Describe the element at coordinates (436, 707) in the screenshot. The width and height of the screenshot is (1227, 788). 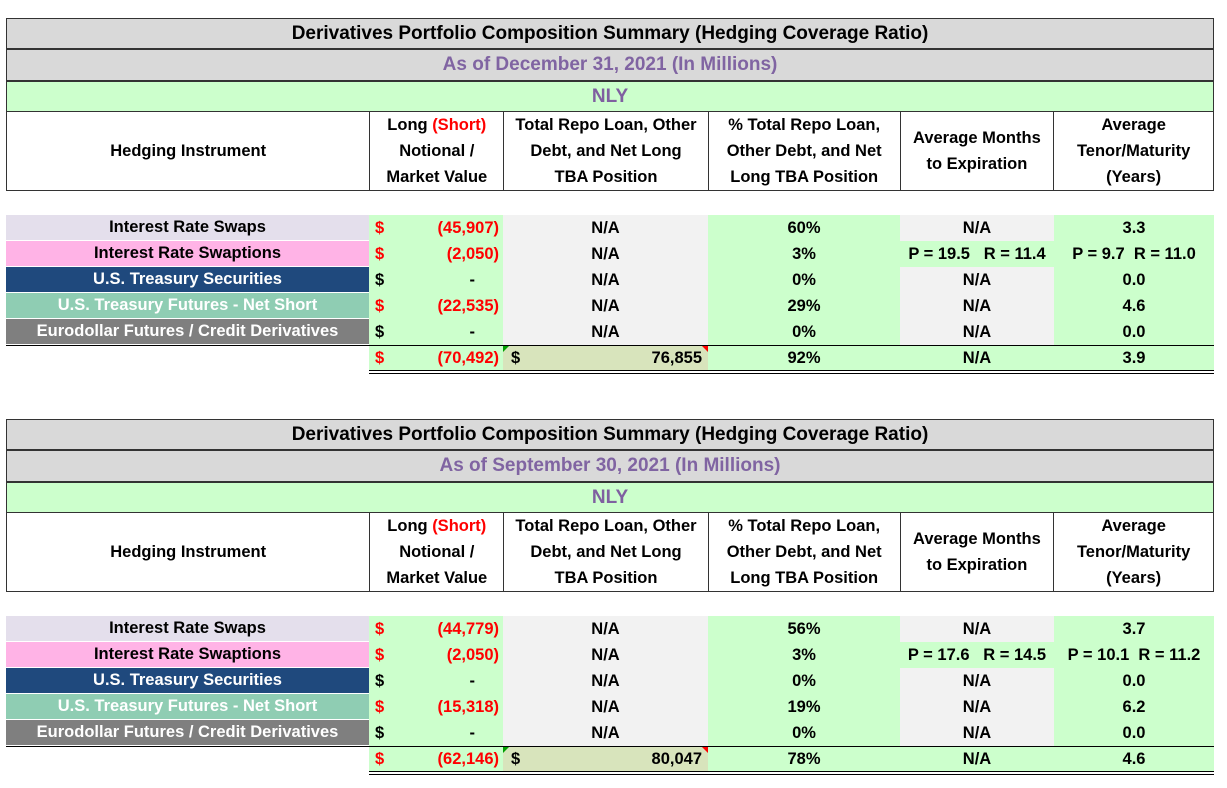
I see `notional-cell: $ (15,318)` at that location.